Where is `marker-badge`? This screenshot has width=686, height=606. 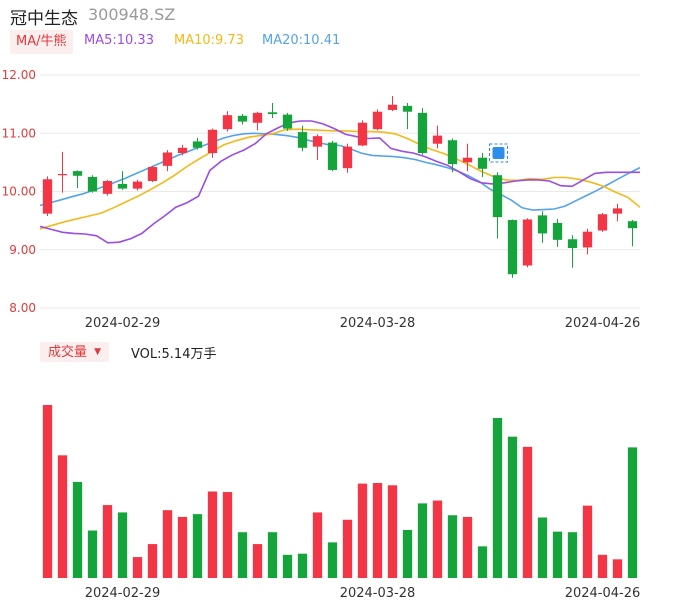
marker-badge is located at coordinates (498, 153).